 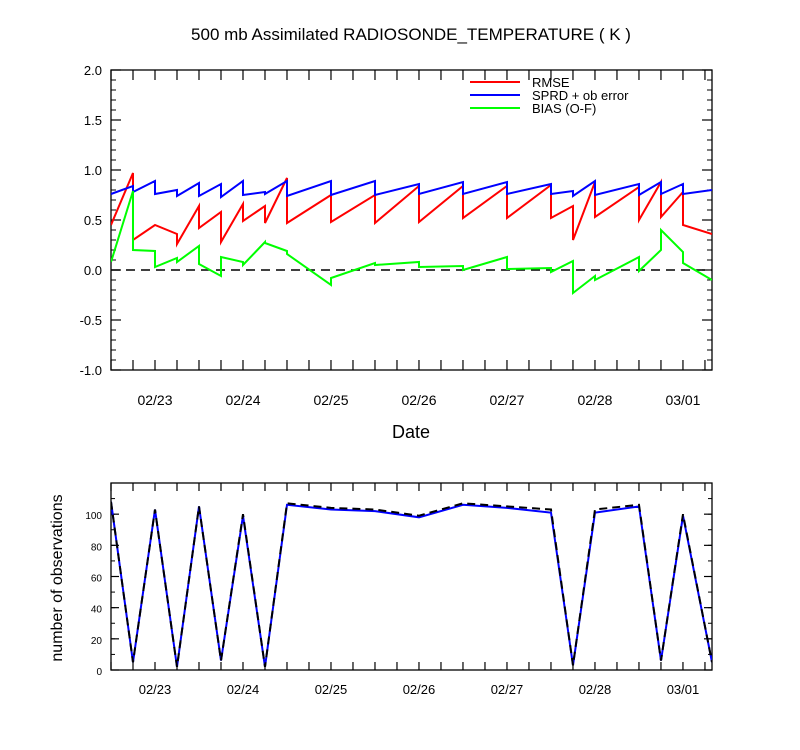 I want to click on bottom-xtick-label: 02/28, so click(x=595, y=689).